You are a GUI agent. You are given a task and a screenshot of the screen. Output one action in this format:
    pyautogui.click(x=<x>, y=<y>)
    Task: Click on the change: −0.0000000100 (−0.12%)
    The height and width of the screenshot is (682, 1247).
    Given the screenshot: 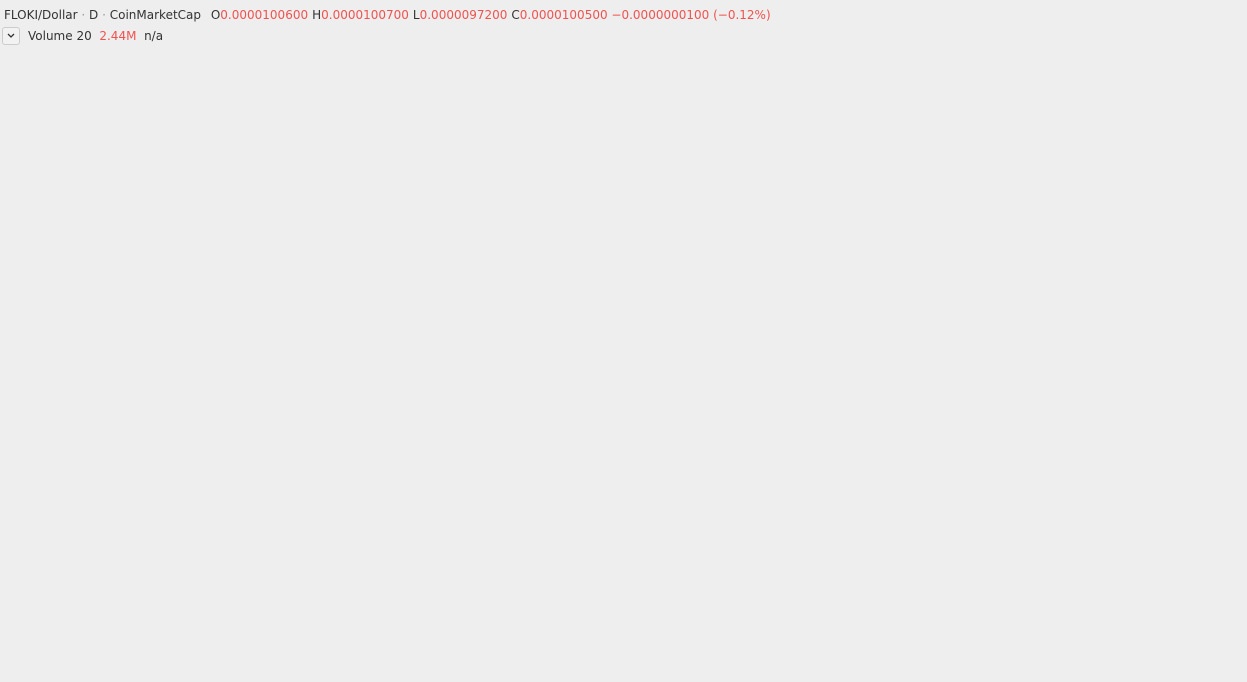 What is the action you would take?
    pyautogui.click(x=691, y=15)
    